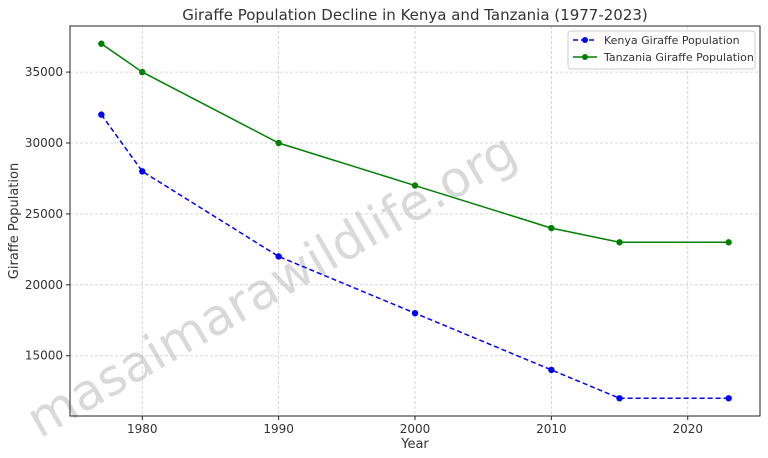 Image resolution: width=768 pixels, height=458 pixels. Describe the element at coordinates (585, 57) in the screenshot. I see `legend-marker-tanzania` at that location.